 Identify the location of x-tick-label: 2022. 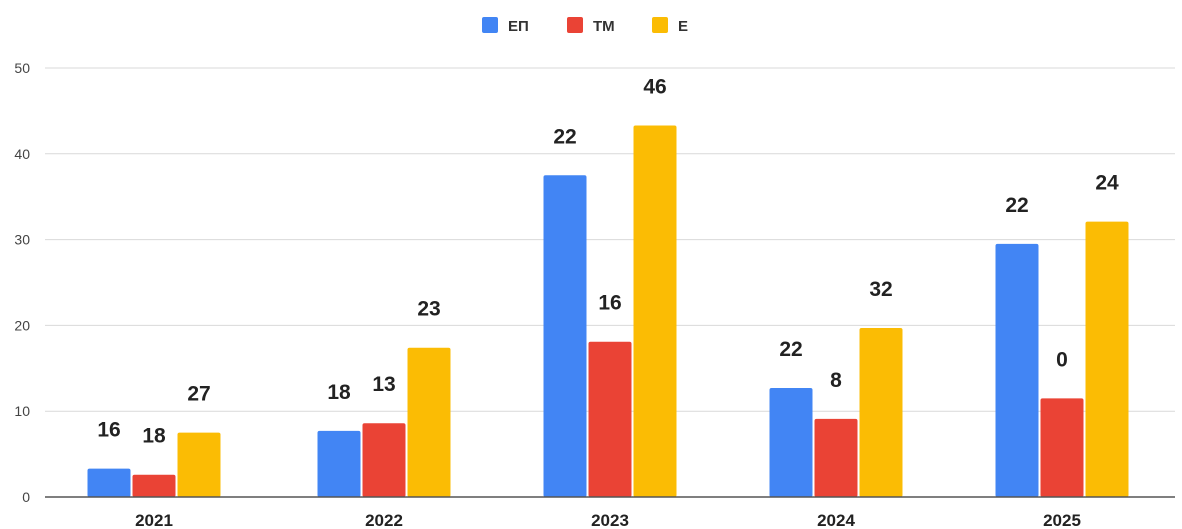
(384, 520).